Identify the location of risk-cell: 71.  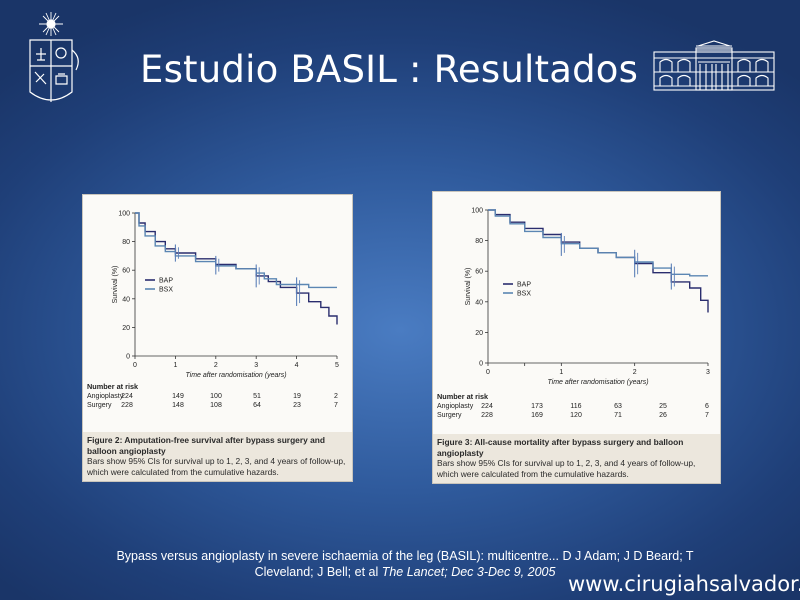
(618, 415).